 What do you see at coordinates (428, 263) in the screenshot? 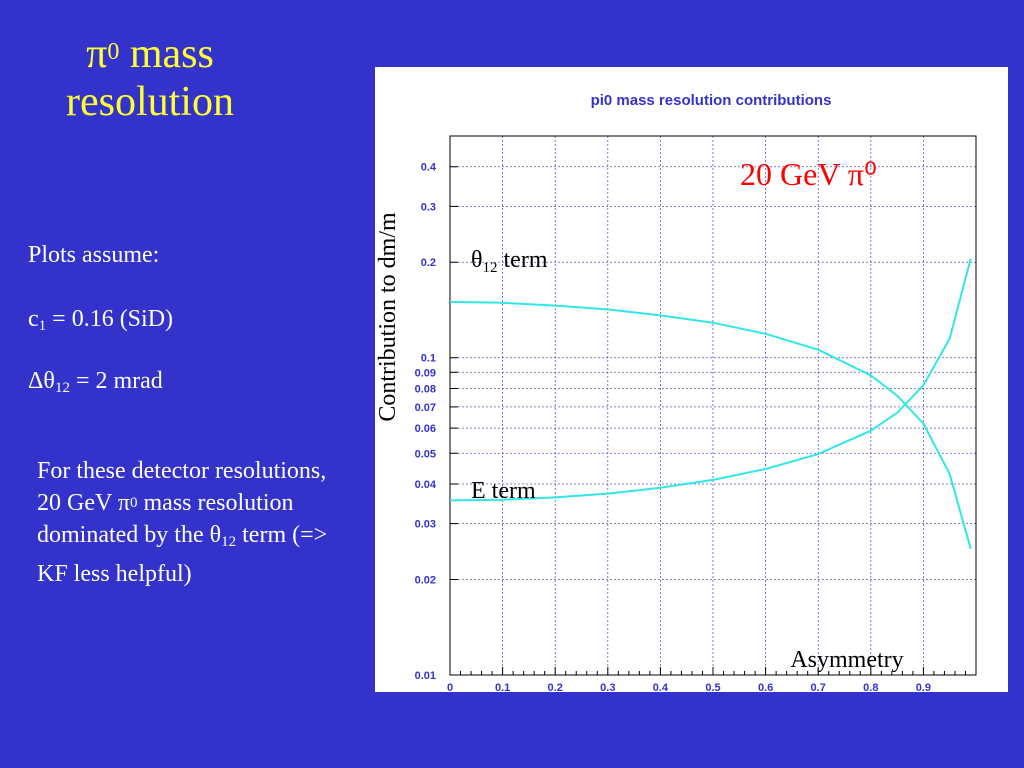
I see `y-tick-label: 0.2` at bounding box center [428, 263].